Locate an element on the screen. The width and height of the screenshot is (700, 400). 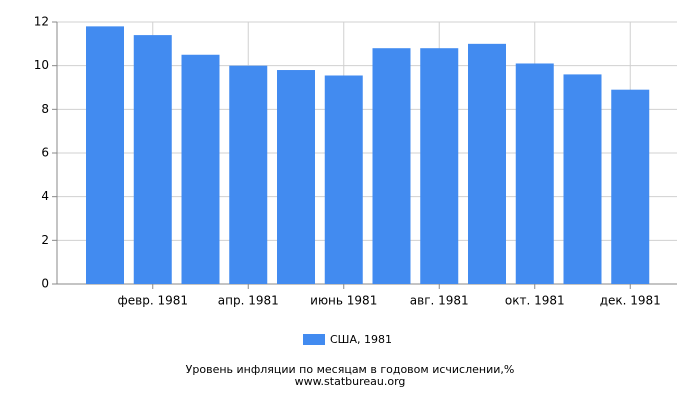
x-tick-label: авг. 1981 is located at coordinates (439, 301).